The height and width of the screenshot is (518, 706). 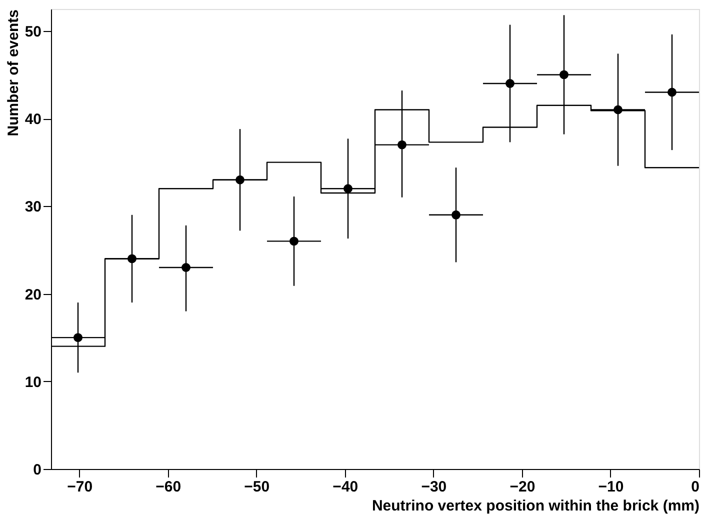 I want to click on y-tick-label: 30, so click(x=33, y=207).